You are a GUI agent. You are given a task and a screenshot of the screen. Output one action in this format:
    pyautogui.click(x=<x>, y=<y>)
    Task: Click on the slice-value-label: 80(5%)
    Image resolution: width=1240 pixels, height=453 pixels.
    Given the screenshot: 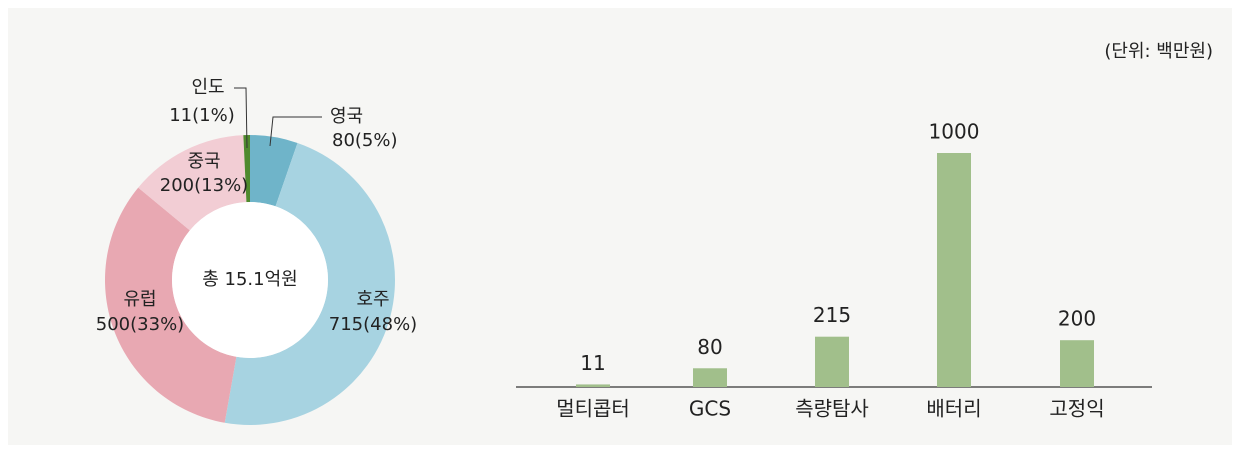 What is the action you would take?
    pyautogui.click(x=365, y=140)
    